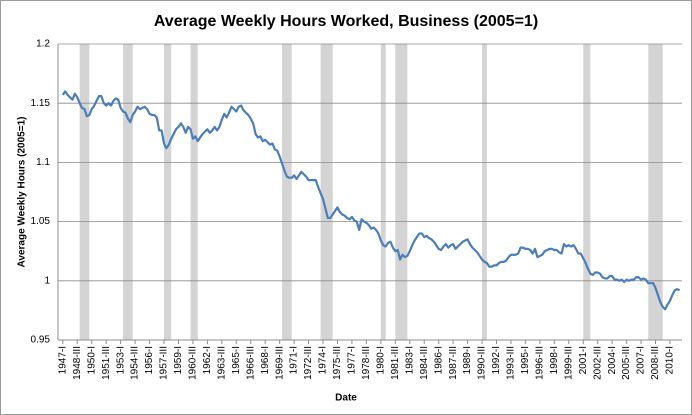  Describe the element at coordinates (91, 360) in the screenshot. I see `x-tick-label: 1950-I` at that location.